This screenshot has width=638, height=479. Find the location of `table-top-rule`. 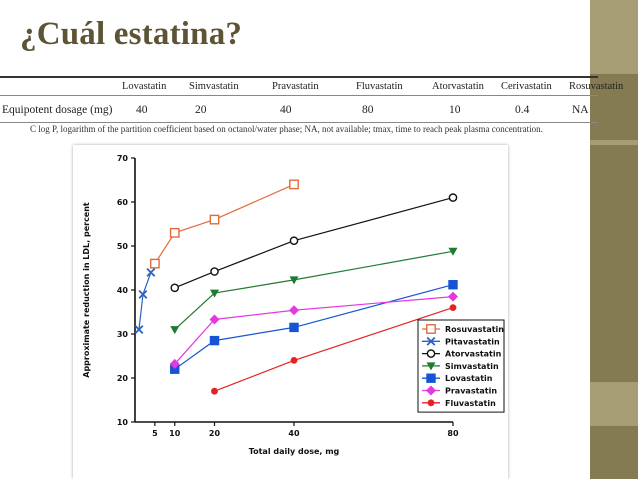

table-top-rule is located at coordinates (299, 77).